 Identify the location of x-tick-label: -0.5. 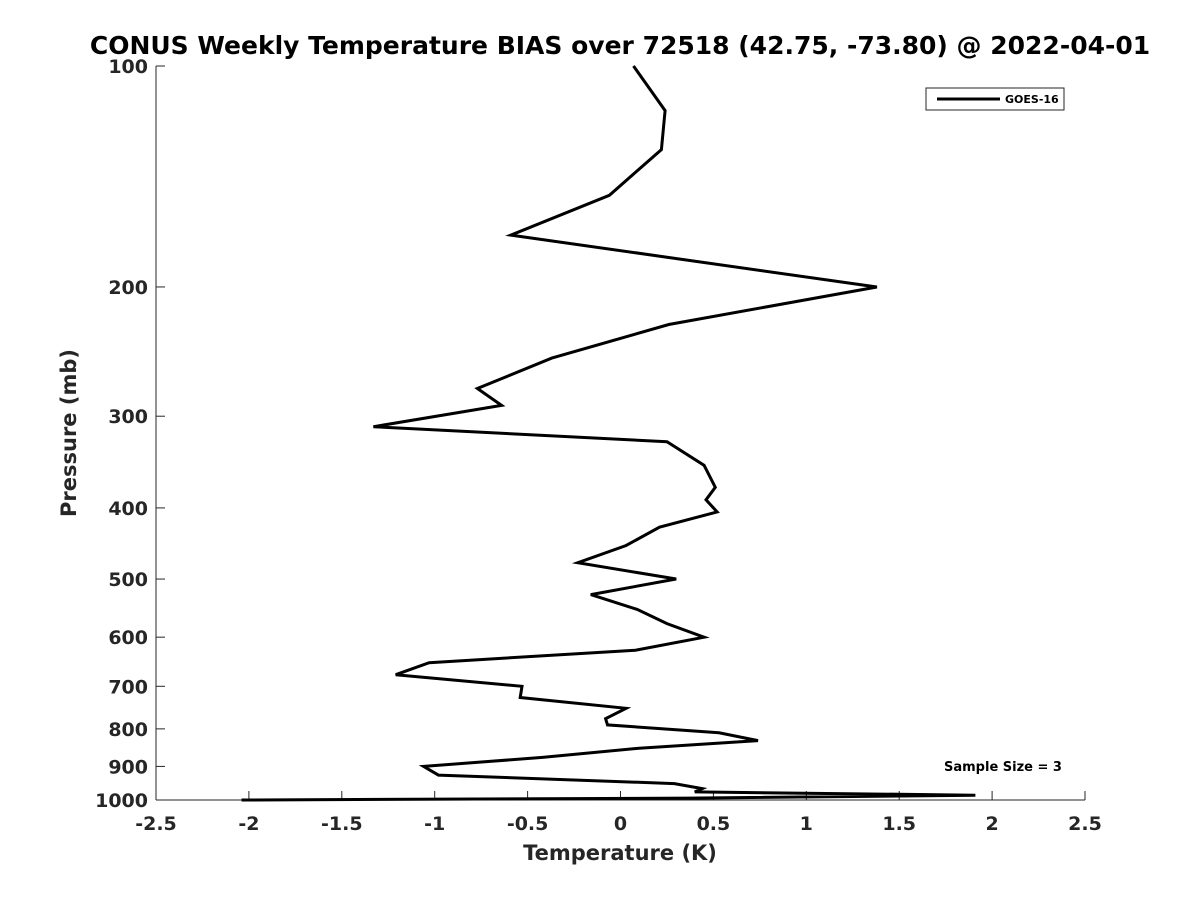
(528, 824).